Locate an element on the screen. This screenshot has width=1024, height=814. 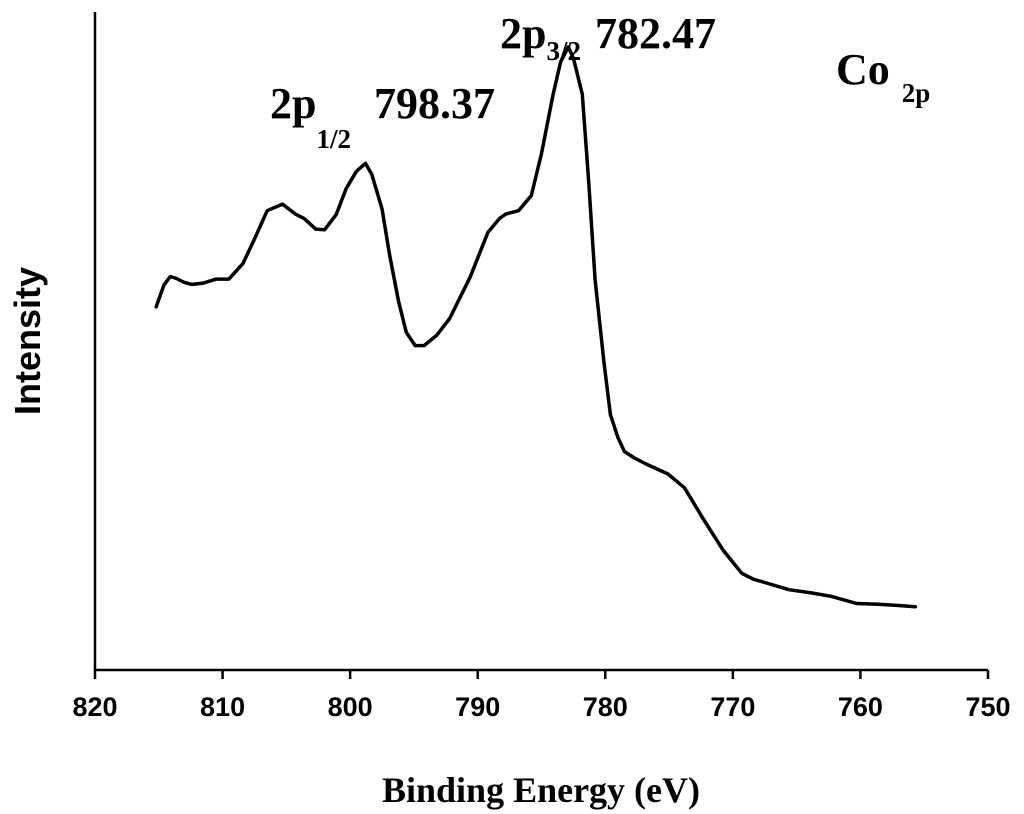
peak-annotation-2p32: 2p3/2 782.47 is located at coordinates (608, 37).